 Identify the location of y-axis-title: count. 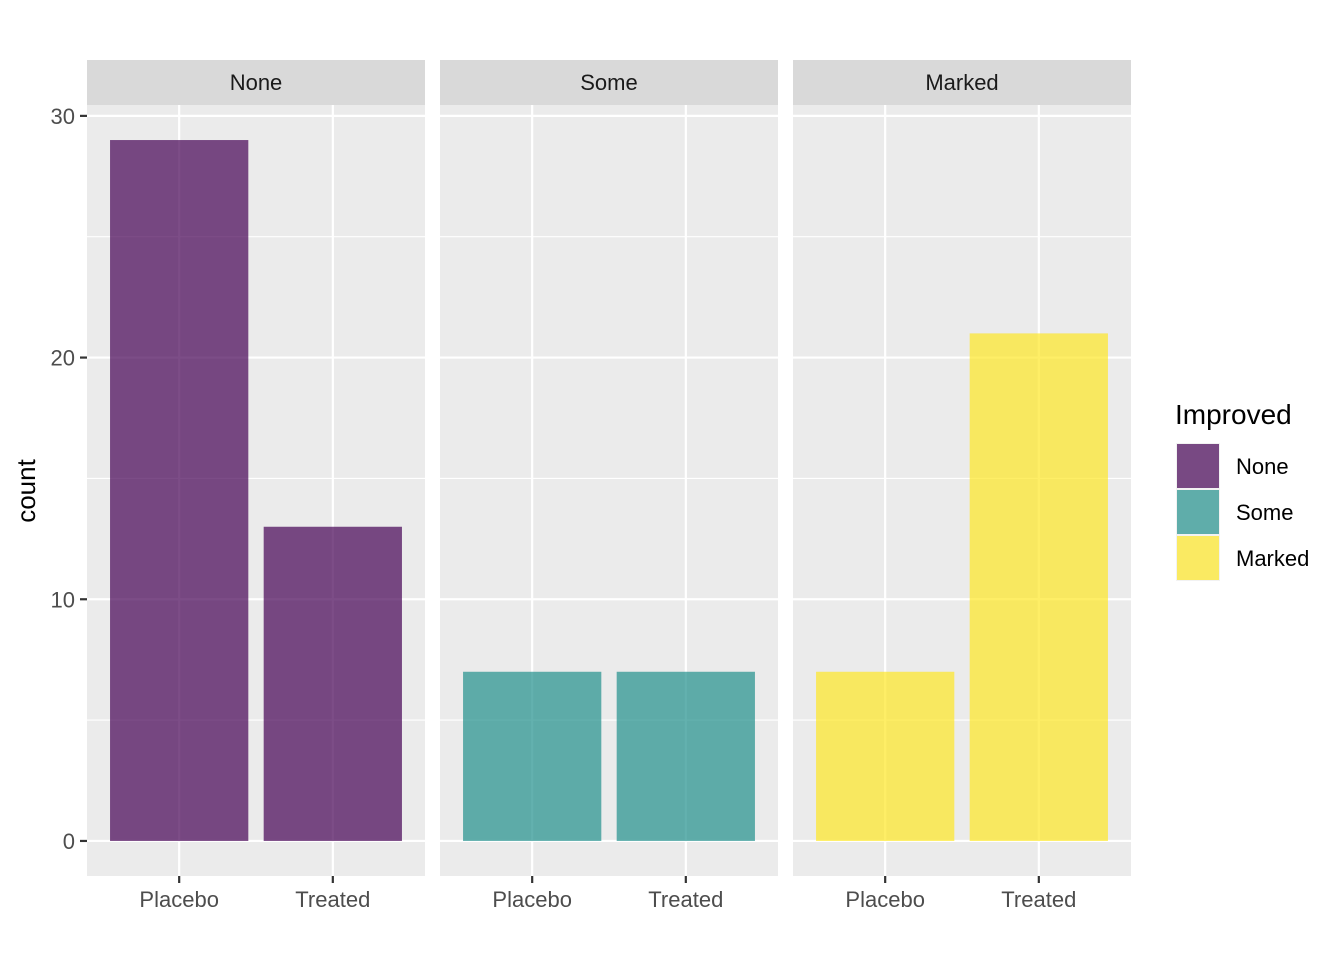
(26, 490).